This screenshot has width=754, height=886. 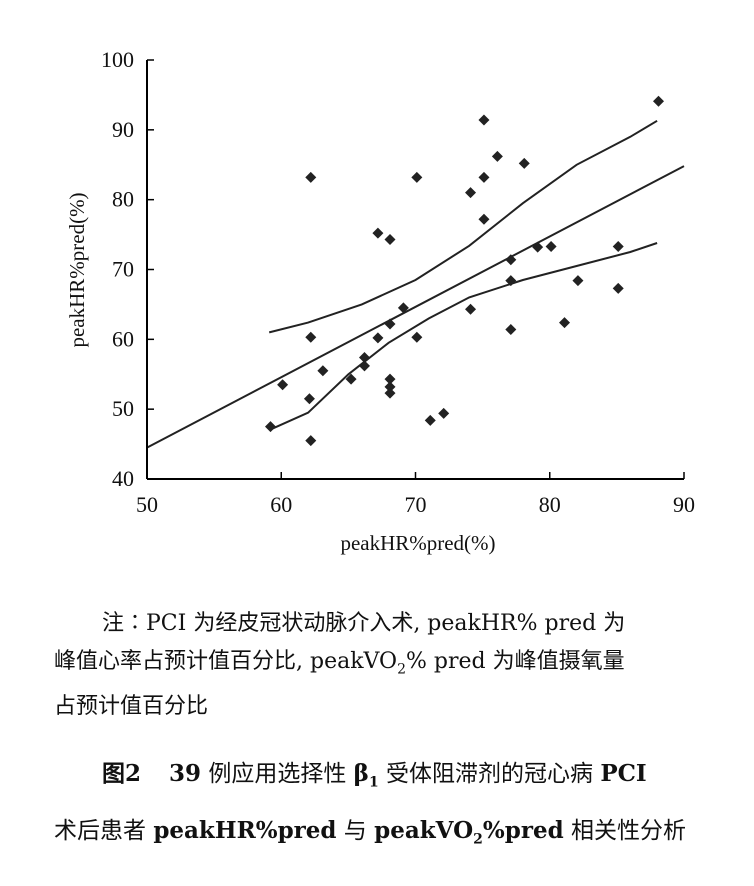 What do you see at coordinates (123, 199) in the screenshot?
I see `y-tick-label: 80` at bounding box center [123, 199].